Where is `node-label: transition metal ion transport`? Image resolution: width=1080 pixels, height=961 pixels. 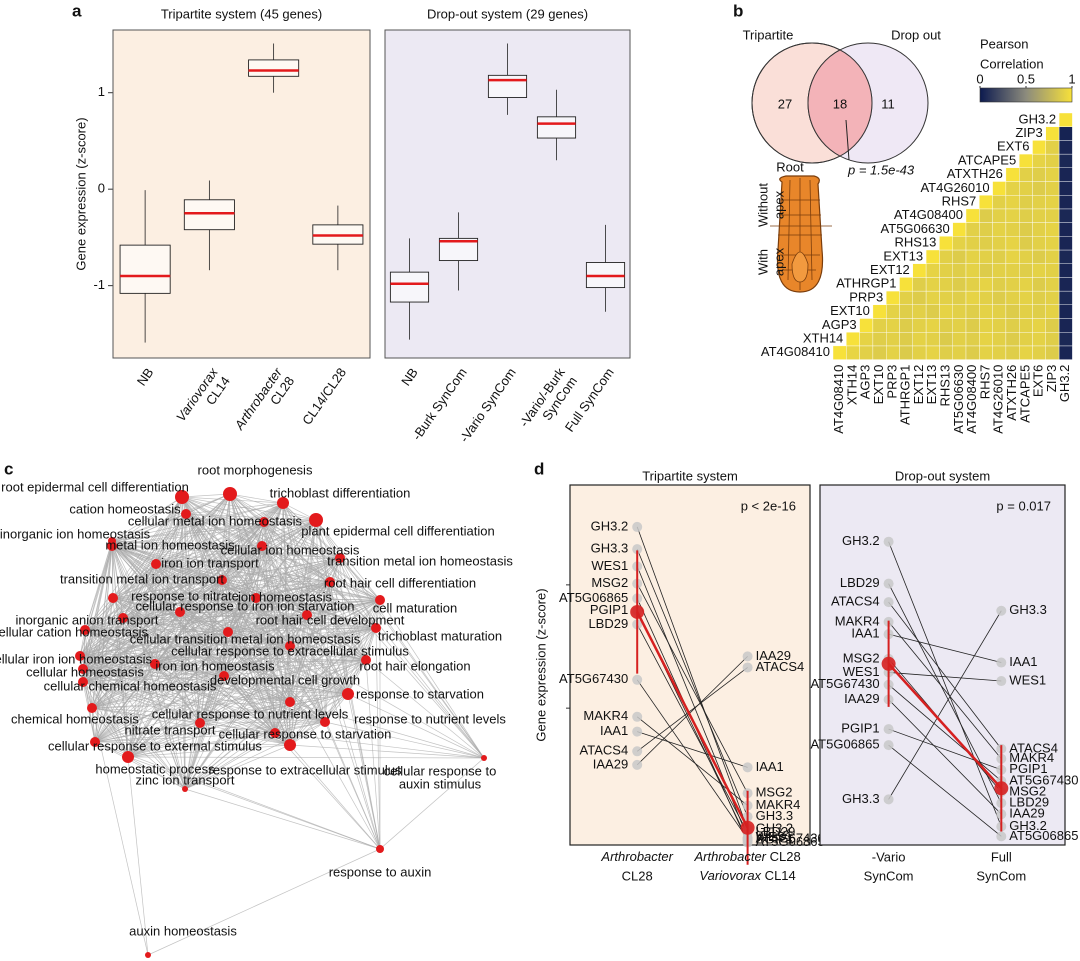
node-label: transition metal ion transport is located at coordinates (142, 578).